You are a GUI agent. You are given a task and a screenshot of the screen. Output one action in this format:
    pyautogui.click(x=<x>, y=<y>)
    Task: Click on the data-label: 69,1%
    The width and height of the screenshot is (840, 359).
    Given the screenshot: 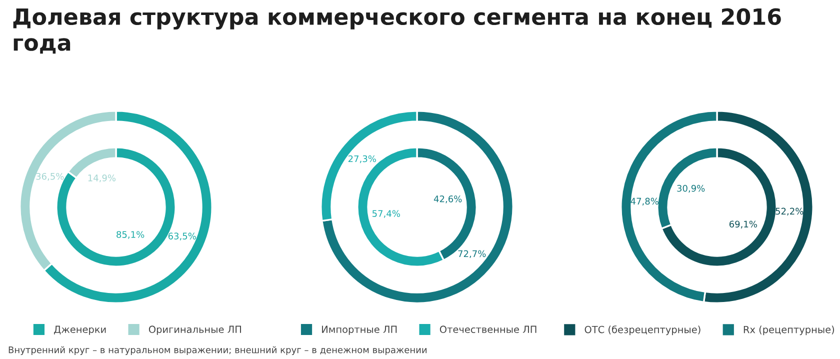 What is the action you would take?
    pyautogui.click(x=743, y=224)
    